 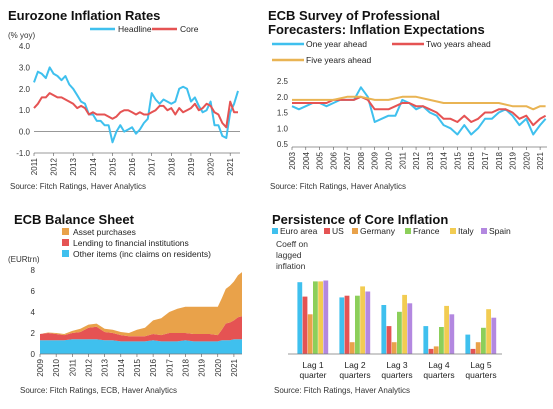 I want to click on chart4-bar-spain-lag4, so click(x=452, y=334).